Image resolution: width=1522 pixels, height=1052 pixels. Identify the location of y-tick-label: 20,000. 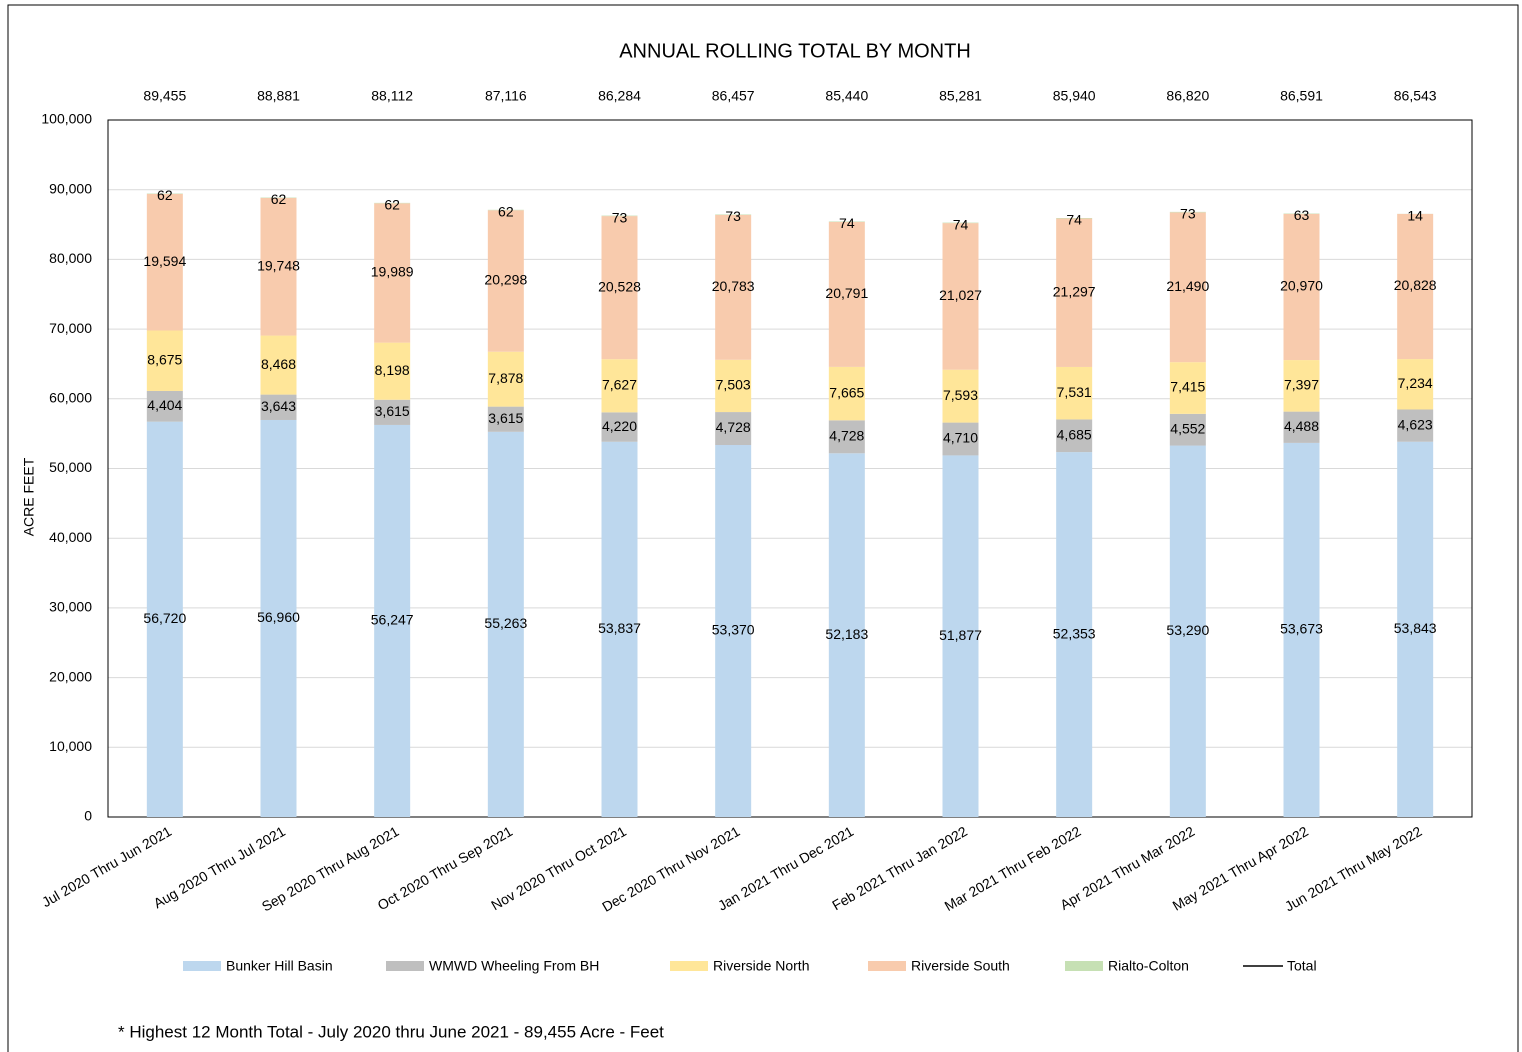
(70, 676).